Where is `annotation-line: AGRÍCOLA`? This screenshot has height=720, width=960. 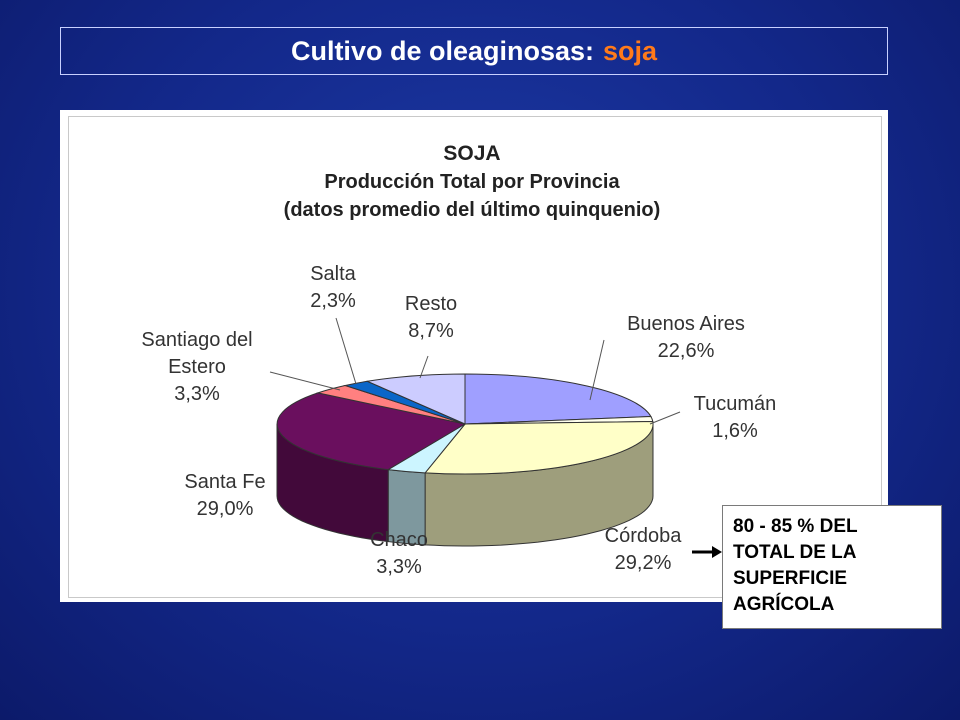
annotation-line: AGRÍCOLA is located at coordinates (784, 604).